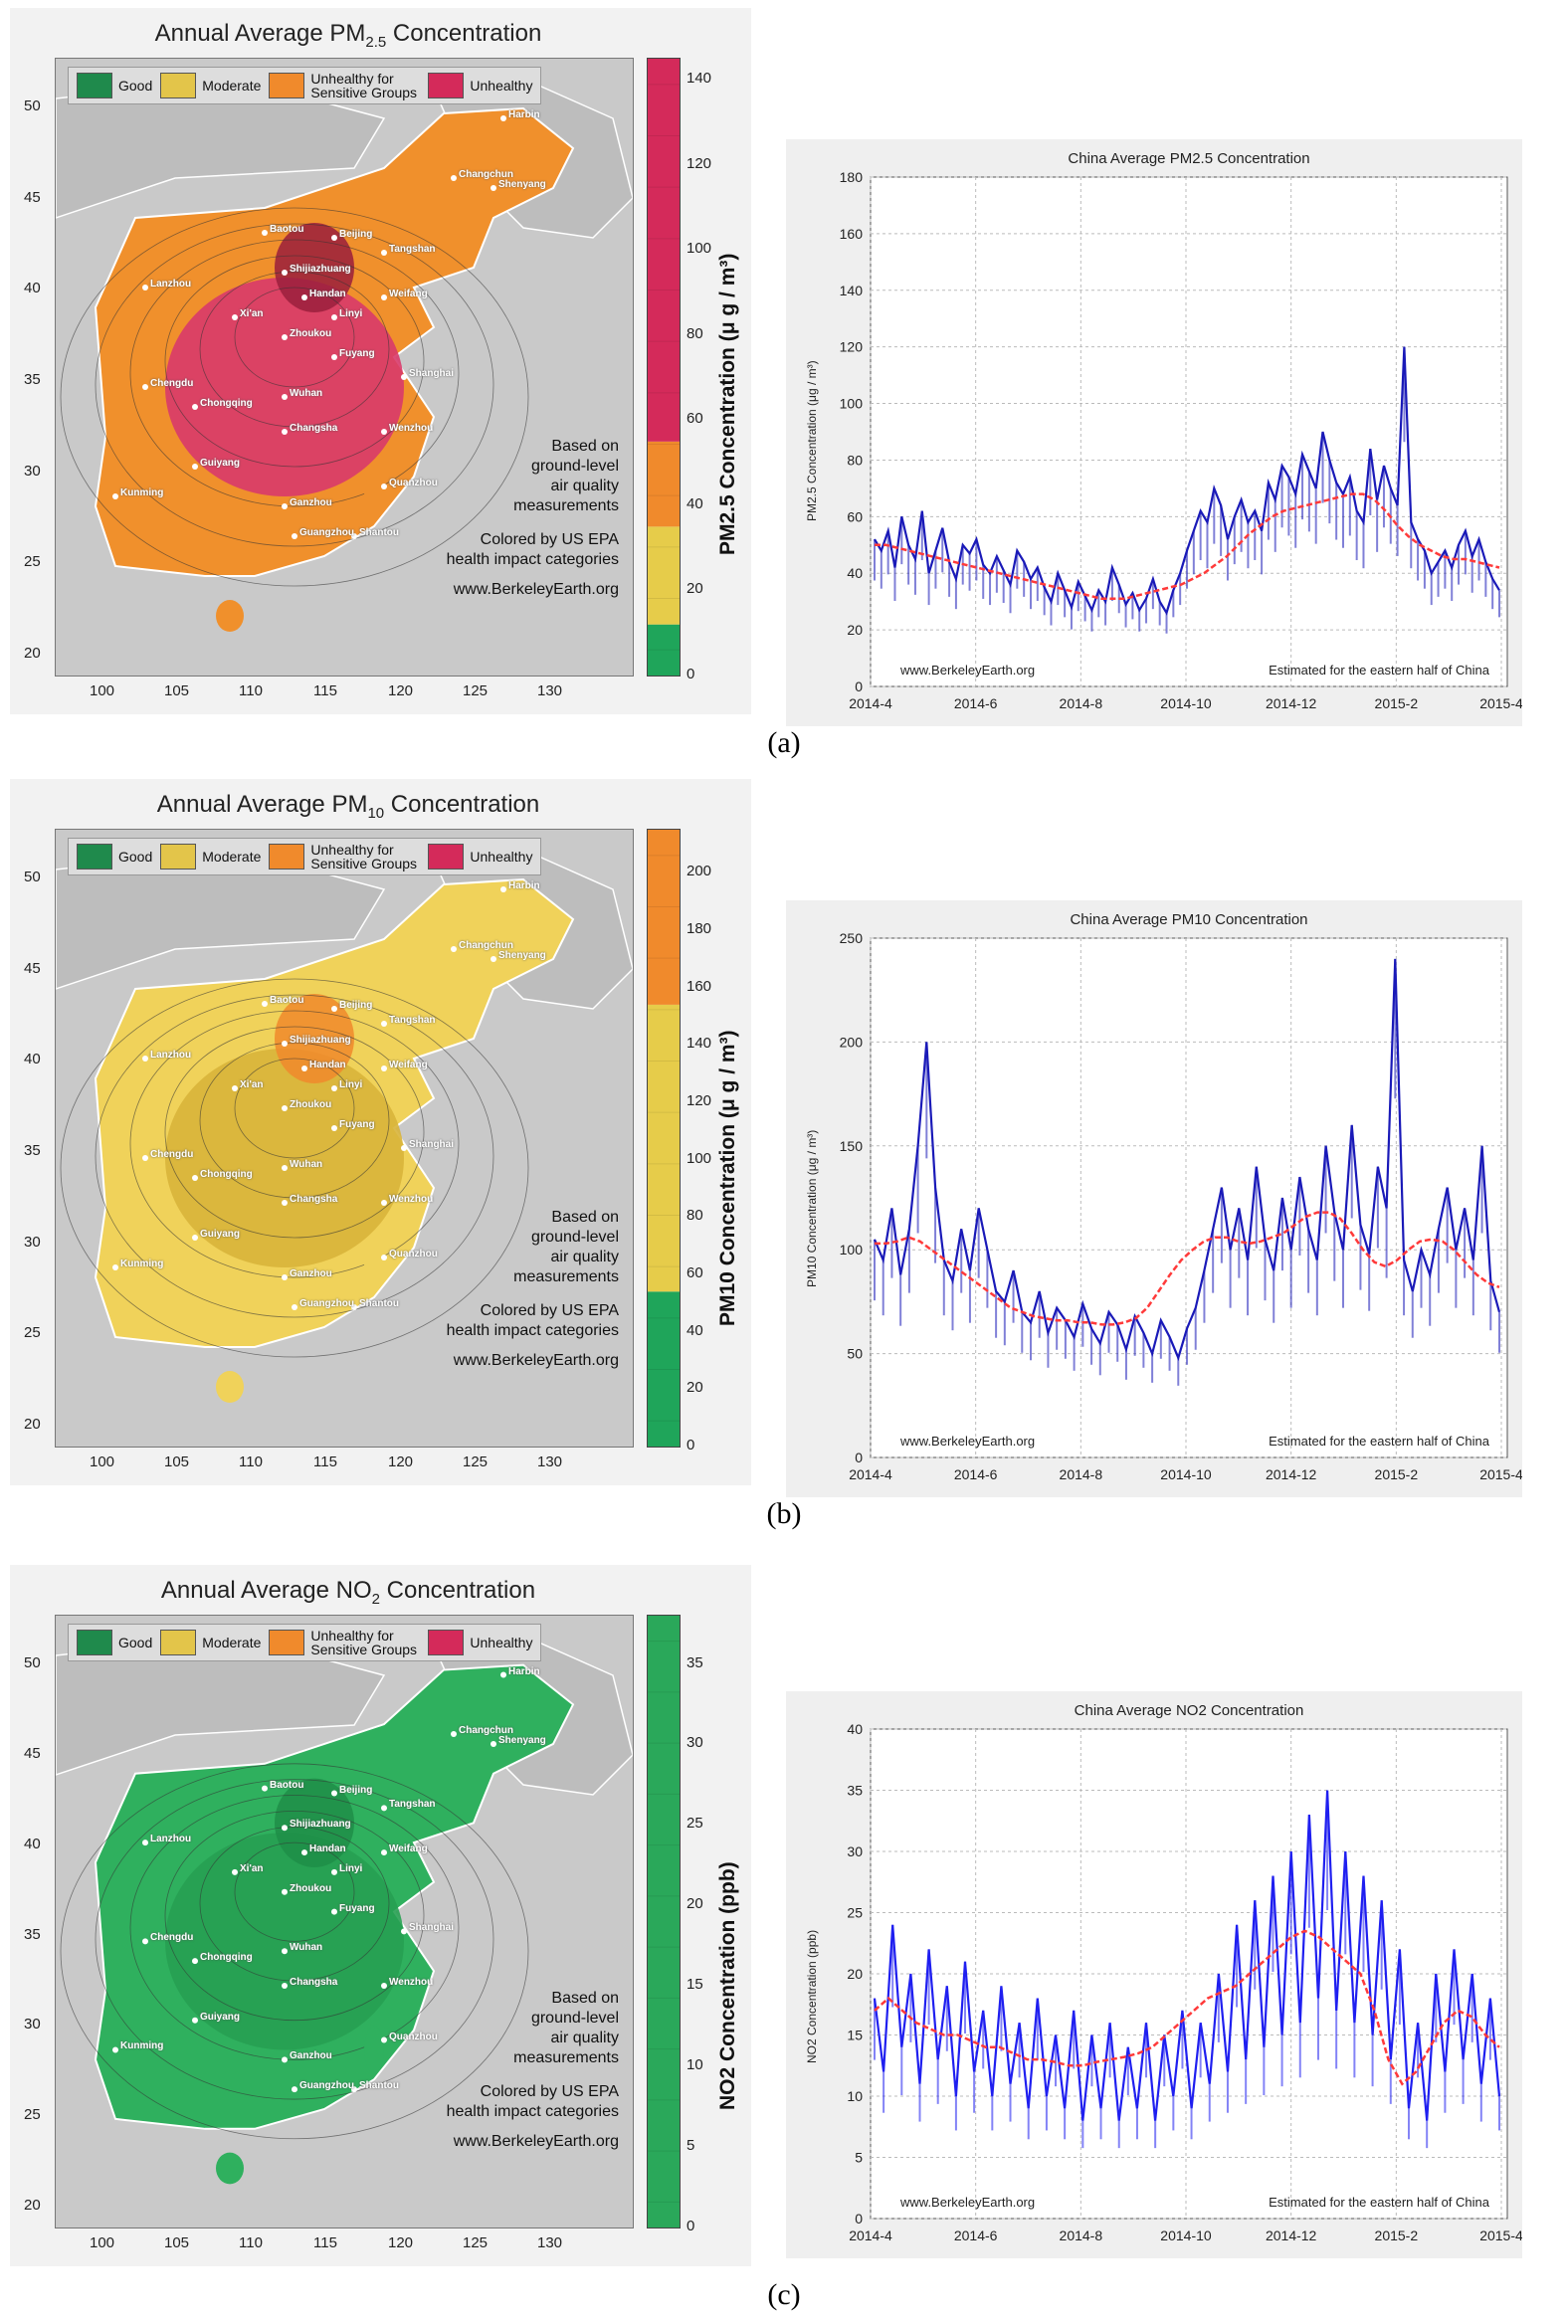 The width and height of the screenshot is (1568, 2324). What do you see at coordinates (1187, 547) in the screenshot?
I see `average-series-line` at bounding box center [1187, 547].